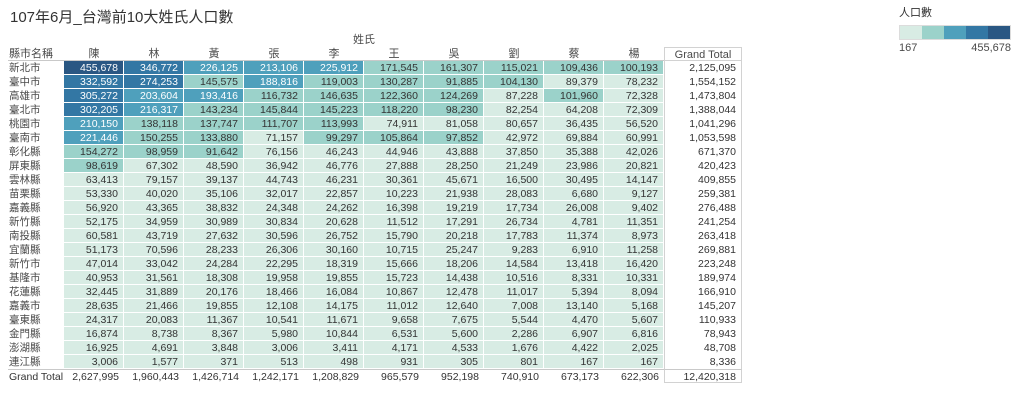 Image resolution: width=1024 pixels, height=415 pixels. Describe the element at coordinates (94, 320) in the screenshot. I see `value-cell: 24,317` at that location.